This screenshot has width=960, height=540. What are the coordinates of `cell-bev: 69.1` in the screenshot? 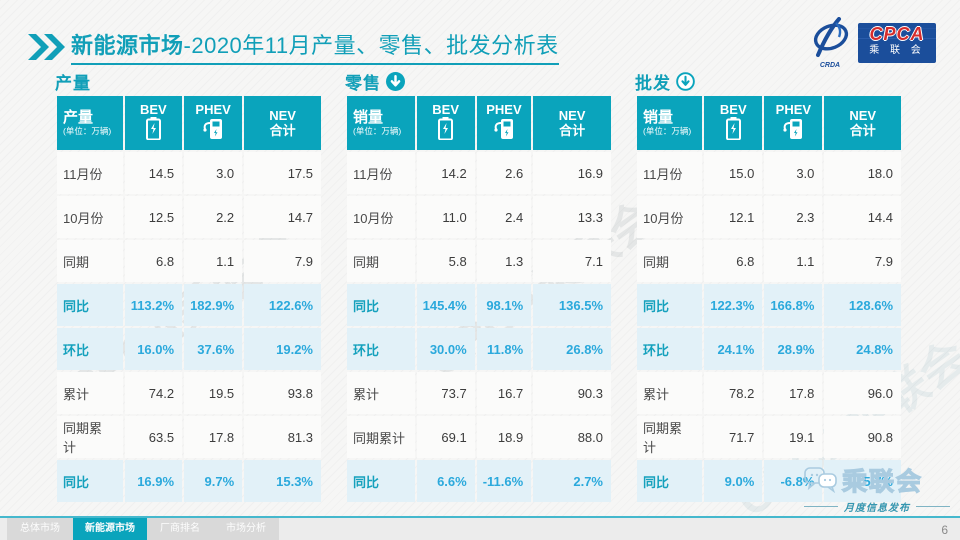 It's located at (445, 437).